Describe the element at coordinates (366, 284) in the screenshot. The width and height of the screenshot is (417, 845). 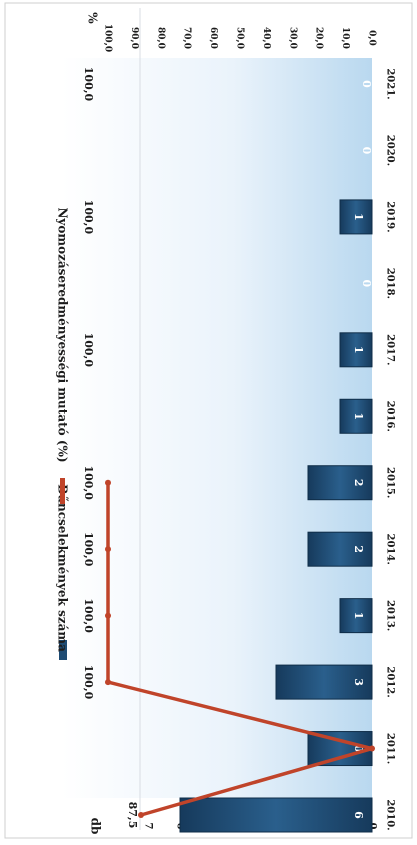
I see `bar-label-8: 0` at that location.